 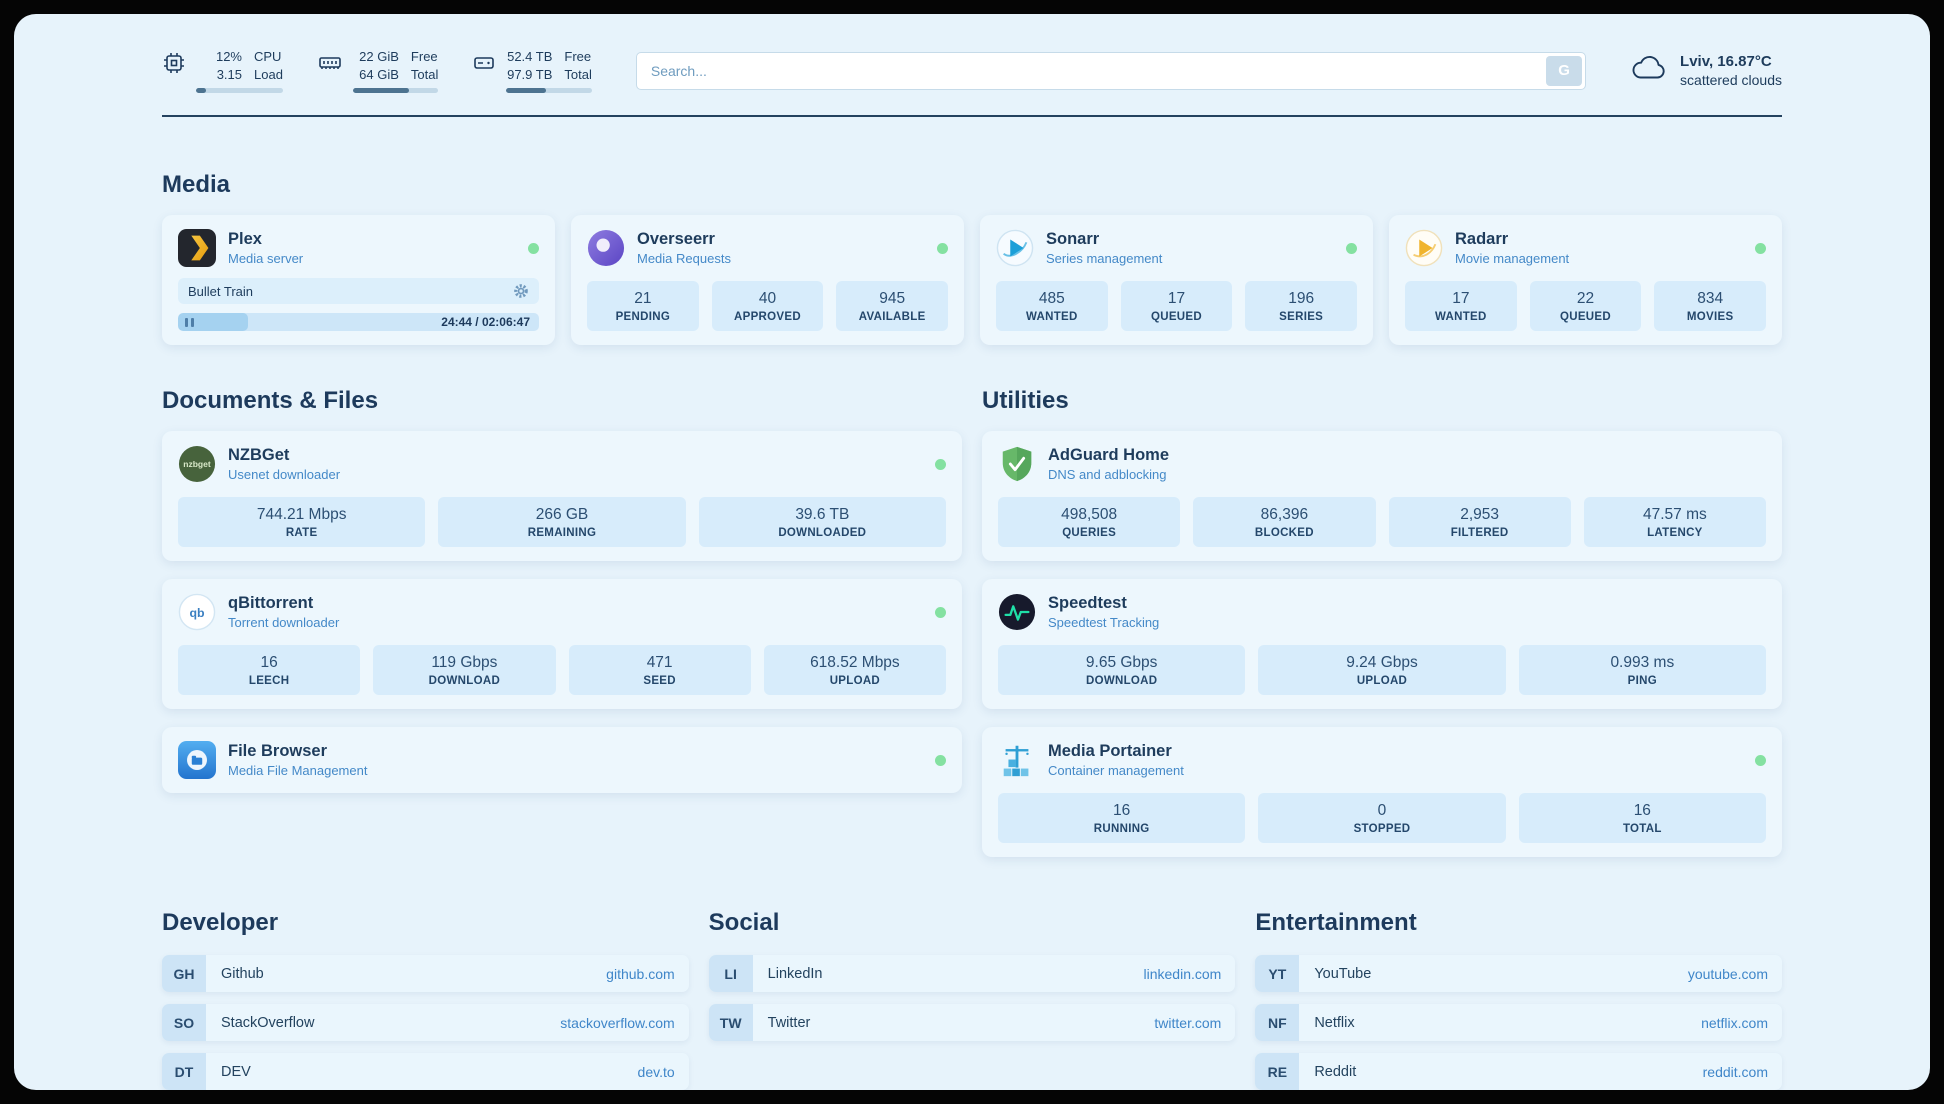 What do you see at coordinates (1052, 306) in the screenshot?
I see `stat-box: 485 WANTED` at bounding box center [1052, 306].